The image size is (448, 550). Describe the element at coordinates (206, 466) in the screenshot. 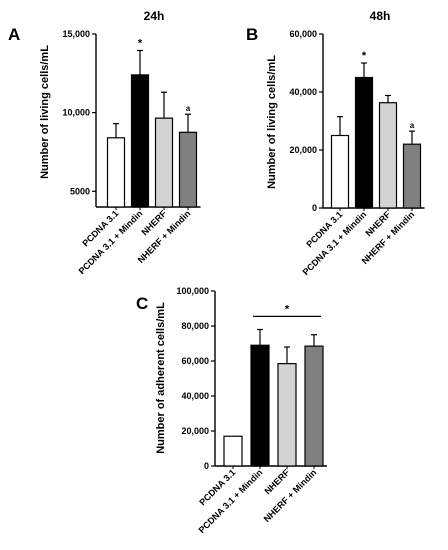

I see `panel-c-ytick-label: 0` at that location.